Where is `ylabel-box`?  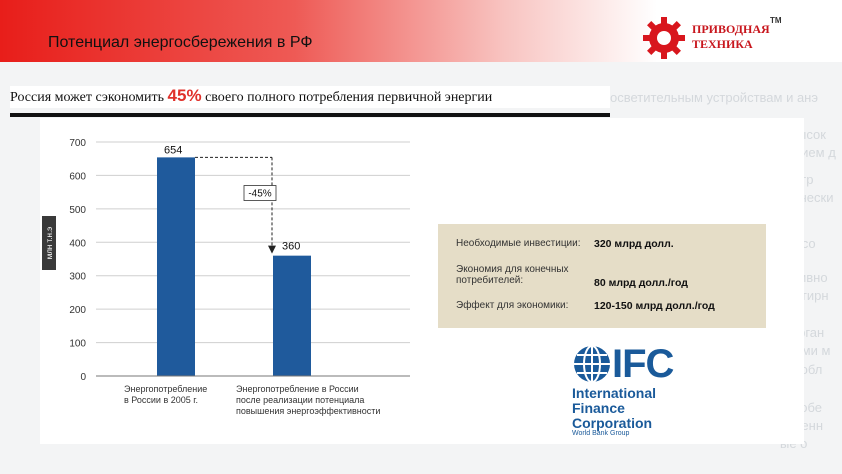
ylabel-box is located at coordinates (49, 243).